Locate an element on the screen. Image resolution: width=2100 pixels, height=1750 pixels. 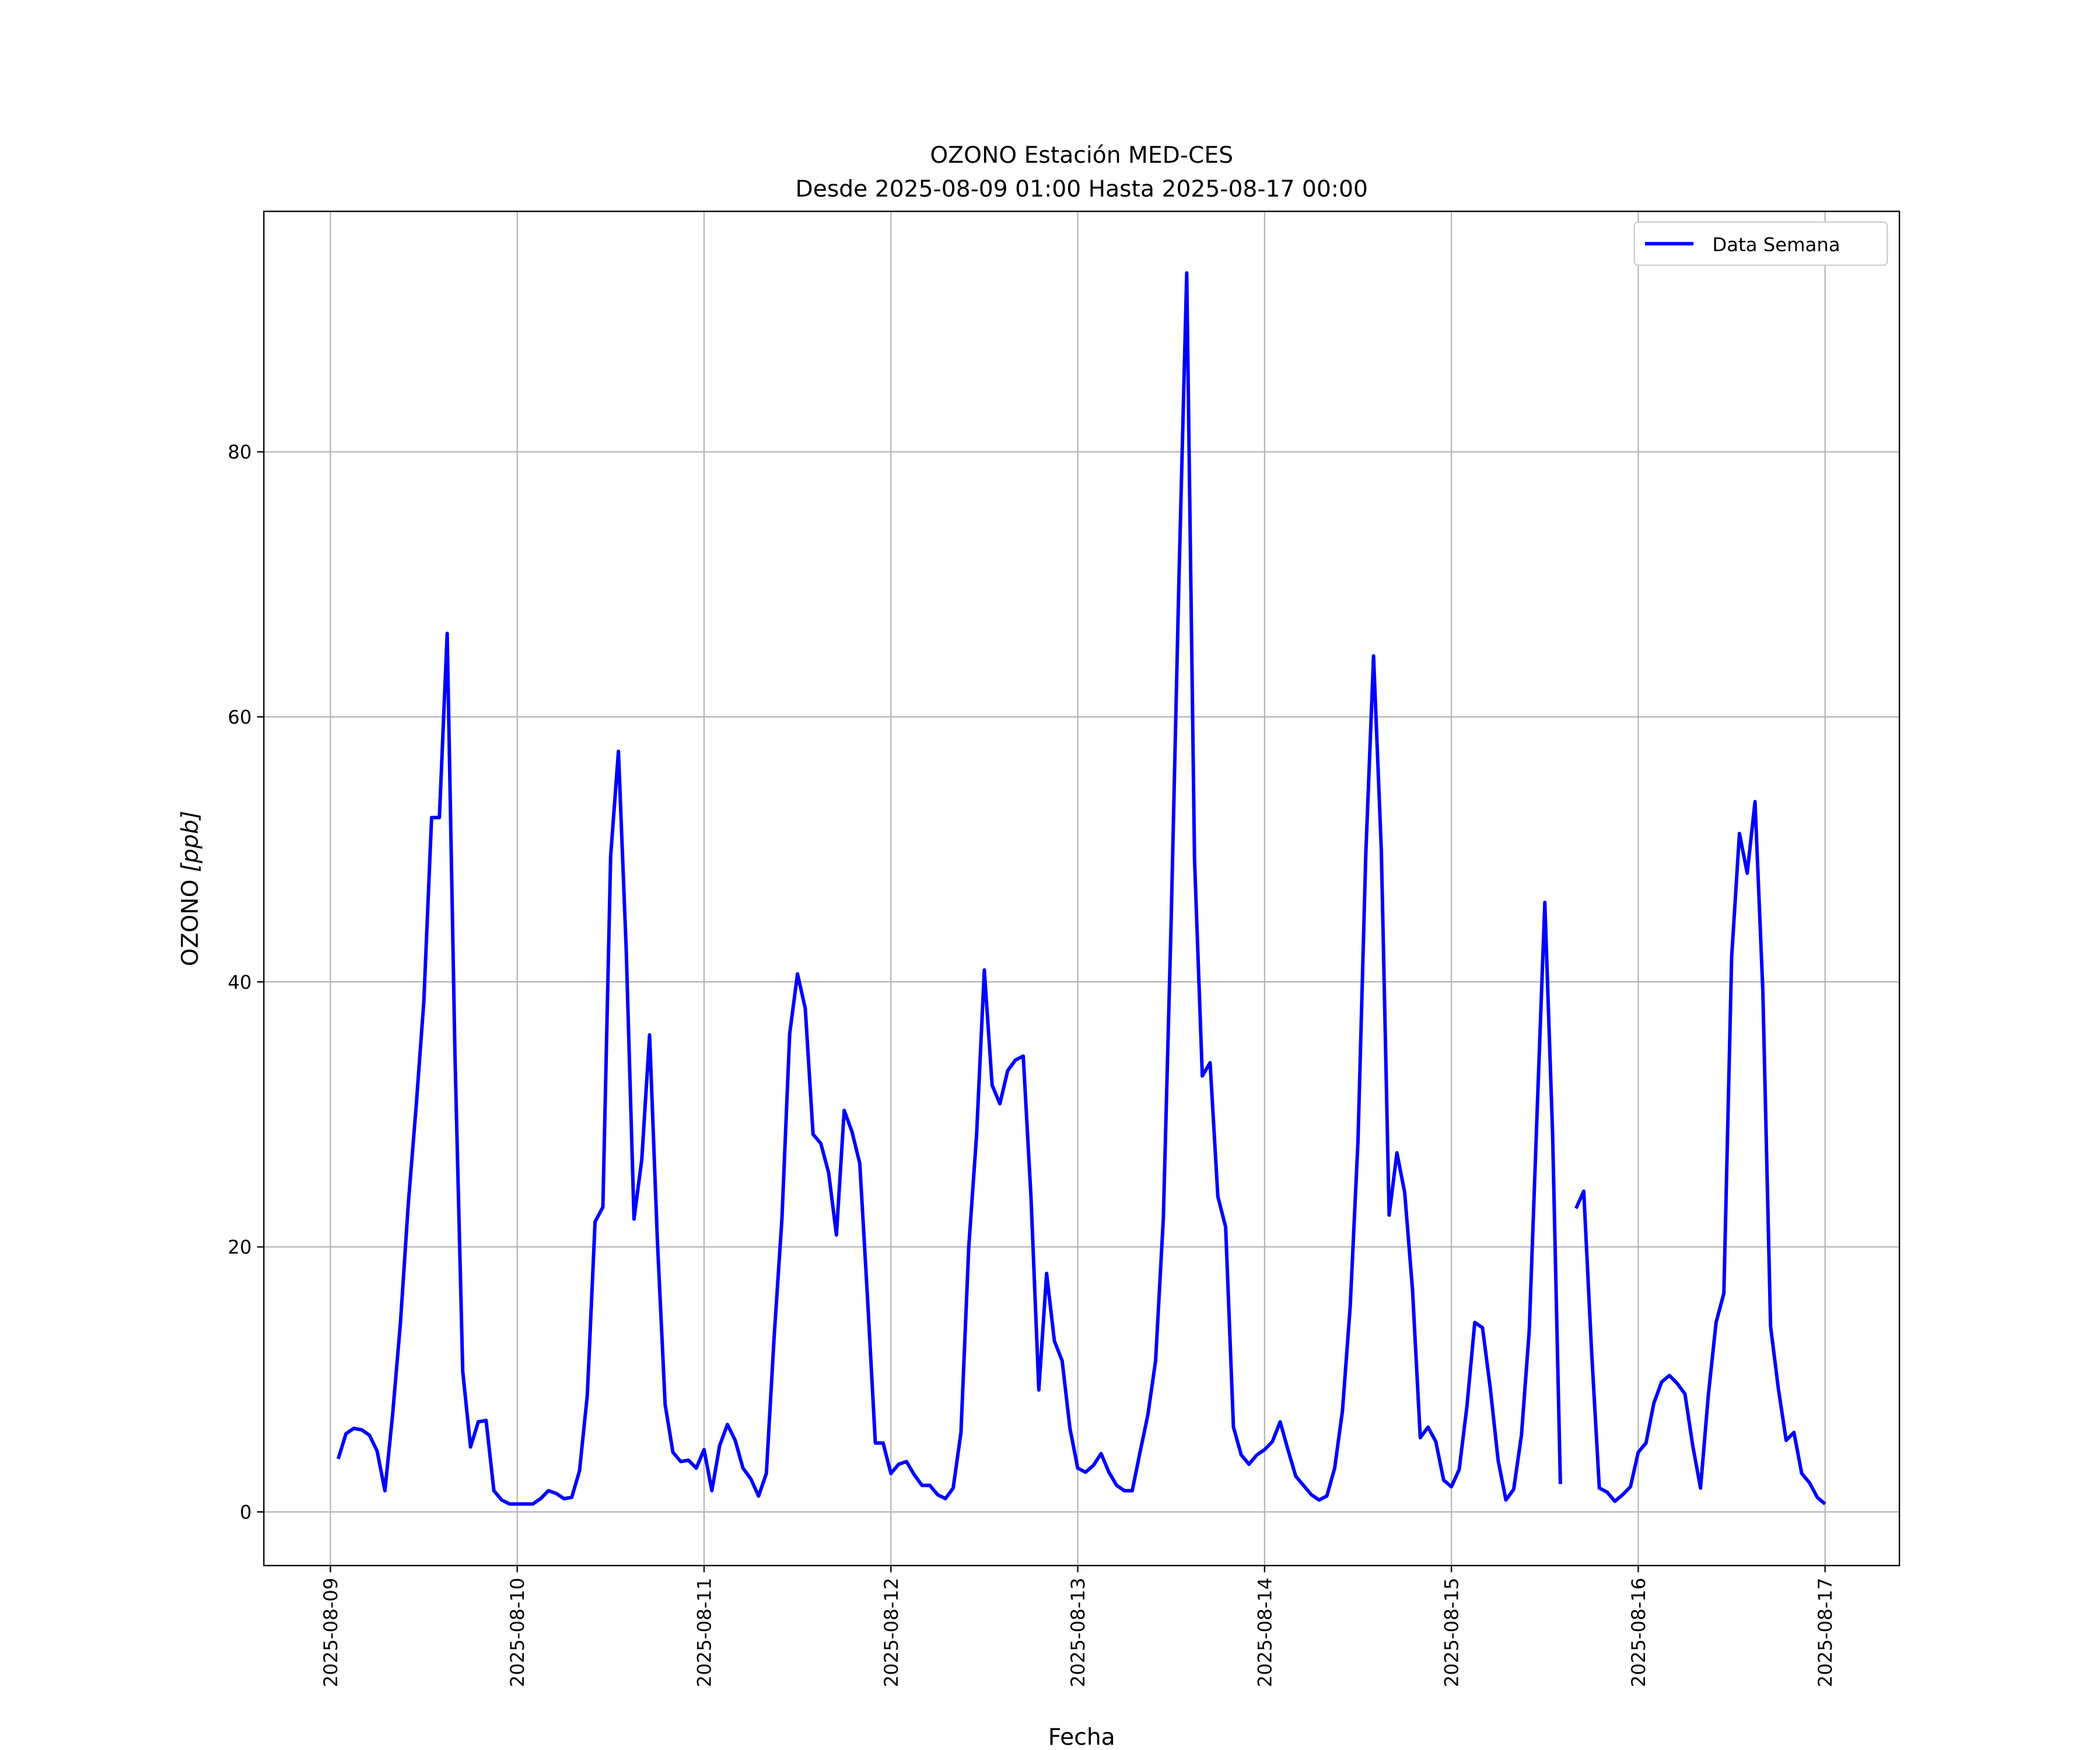
x-tick-label: 2025-08-10 is located at coordinates (517, 1633).